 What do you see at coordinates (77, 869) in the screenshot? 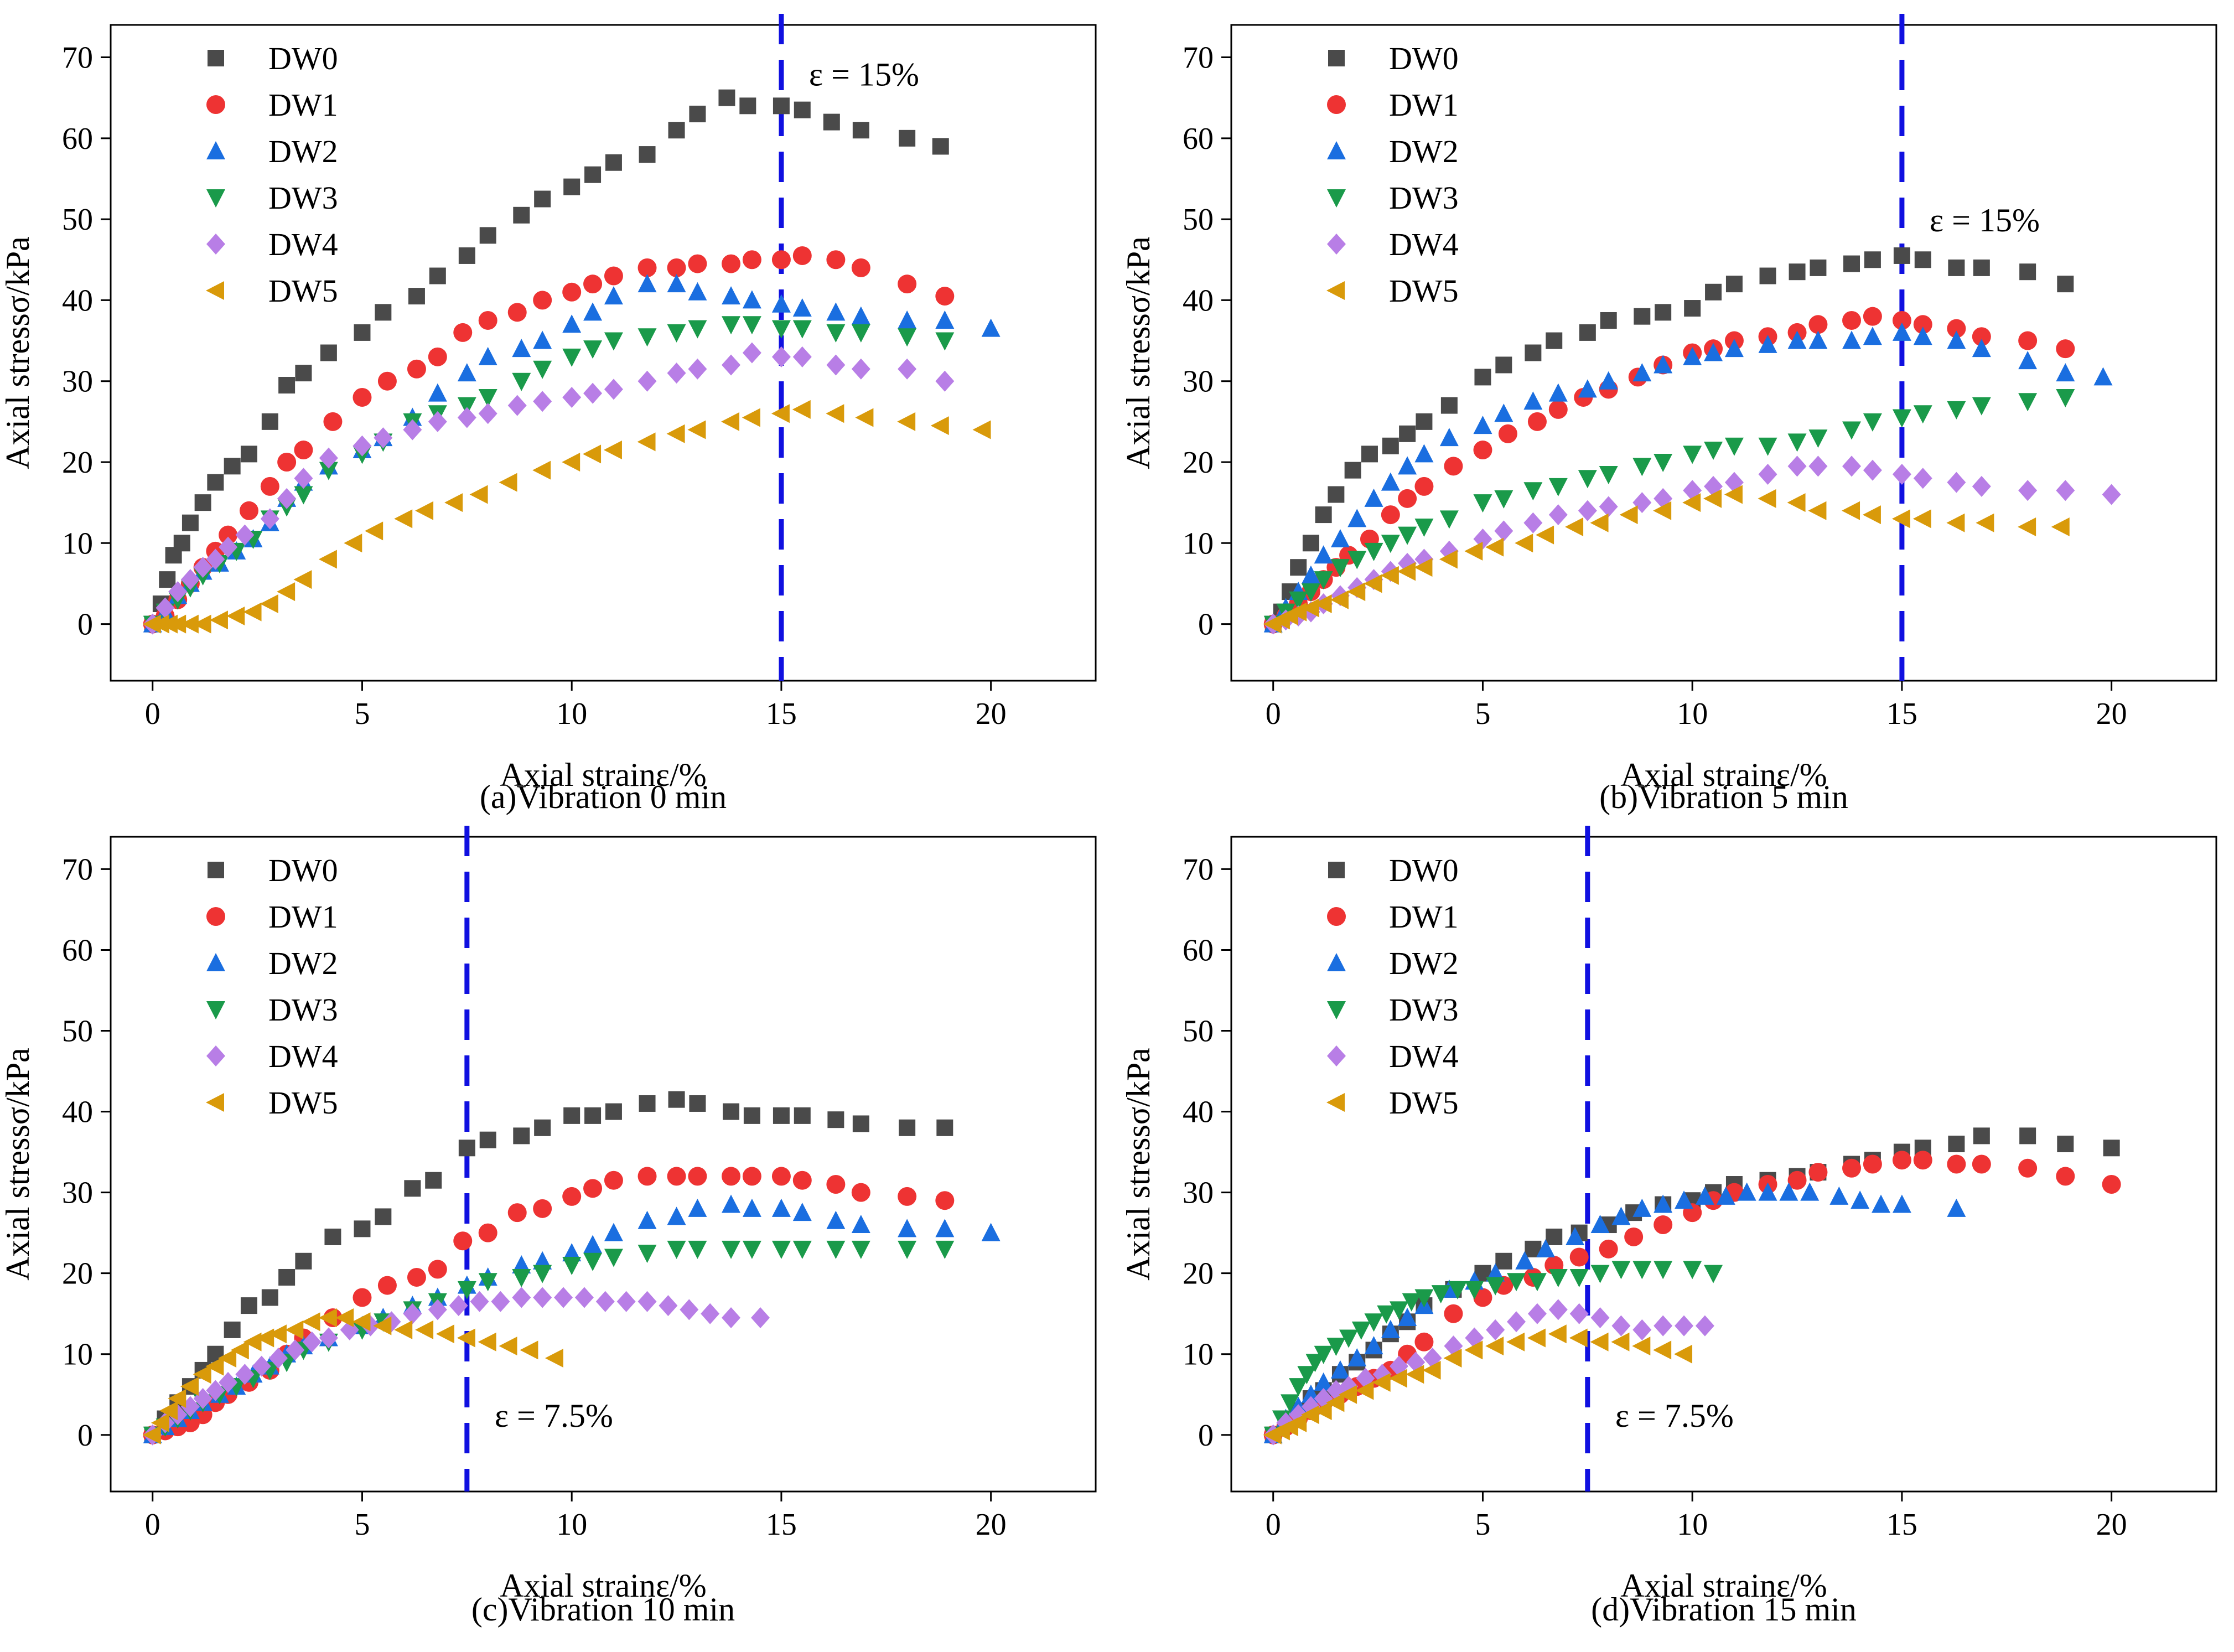
I see `y-tick-label: 70` at bounding box center [77, 869].